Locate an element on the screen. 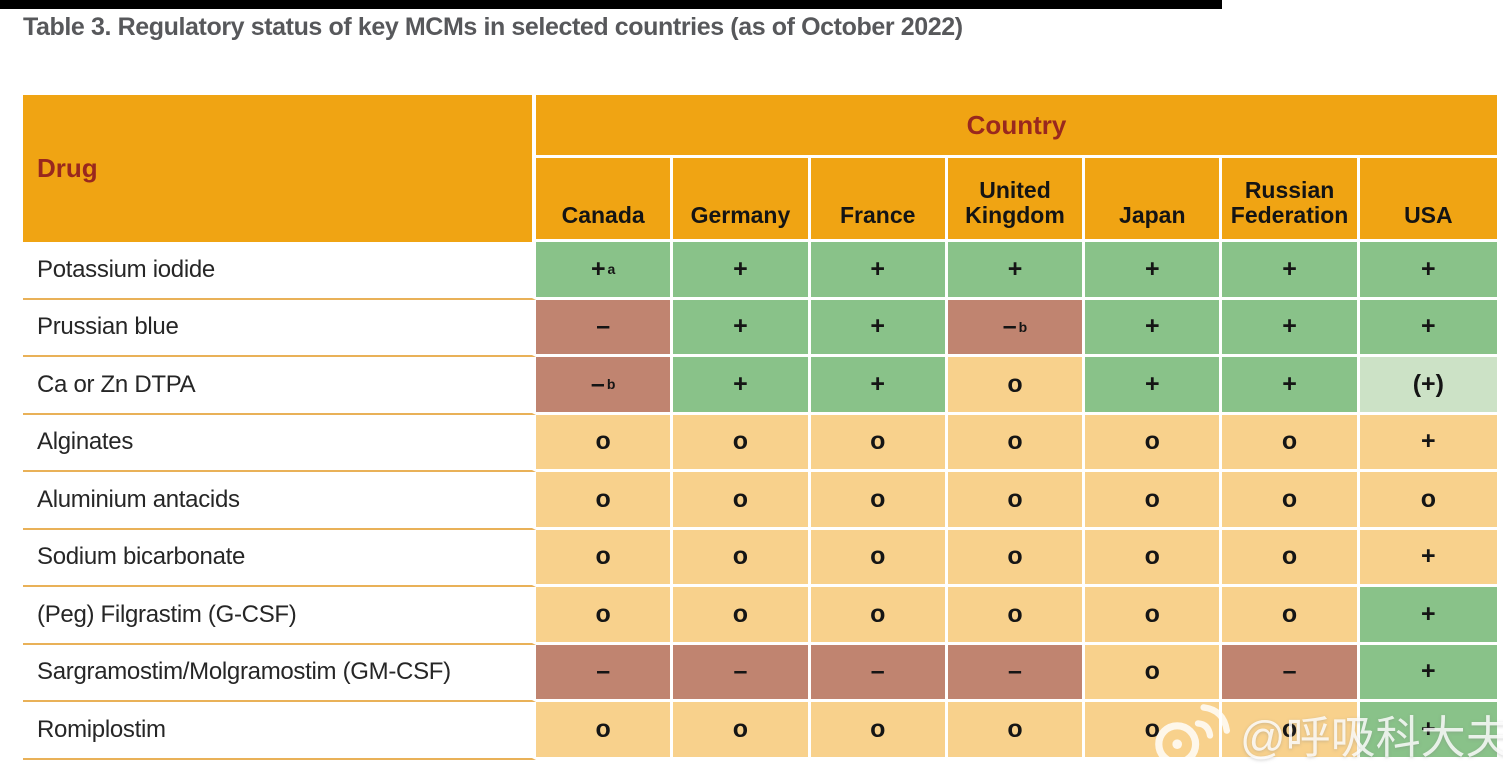 The height and width of the screenshot is (770, 1503). country-header-russian-federation: Russian Federation is located at coordinates (1291, 200).